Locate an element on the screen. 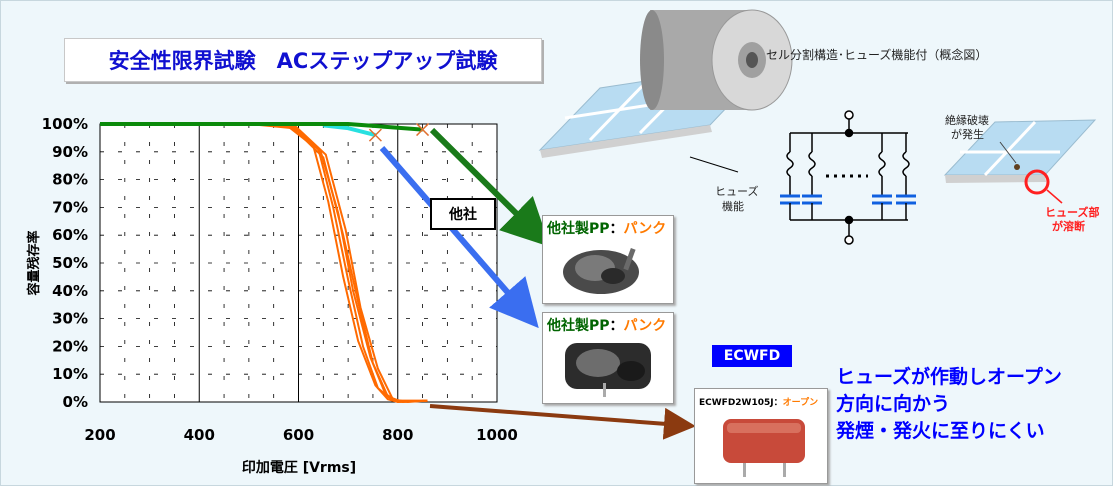  photo-card-other-a: 他社製PP：パンク is located at coordinates (608, 259).